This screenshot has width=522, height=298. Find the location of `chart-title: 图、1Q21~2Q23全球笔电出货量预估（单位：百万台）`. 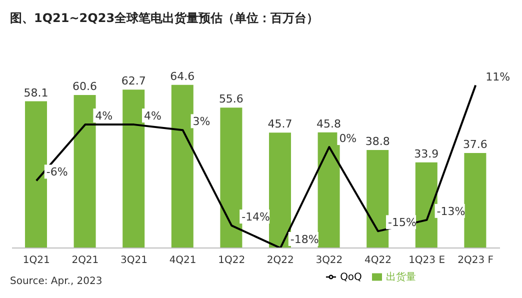

chart-title: 图、1Q21~2Q23全球笔电出货量预估（单位：百万台） is located at coordinates (164, 18).